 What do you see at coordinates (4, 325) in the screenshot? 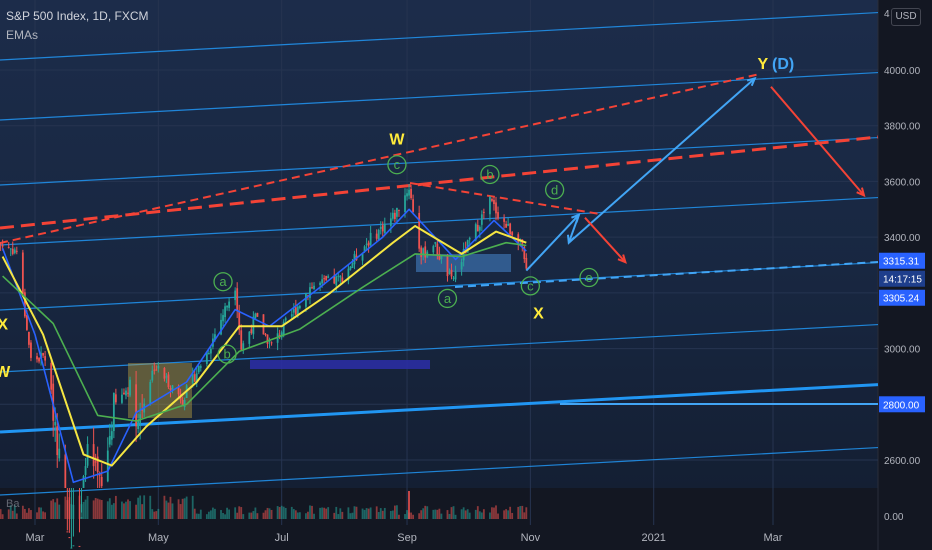
I see `wave-label-X: X` at bounding box center [4, 325].